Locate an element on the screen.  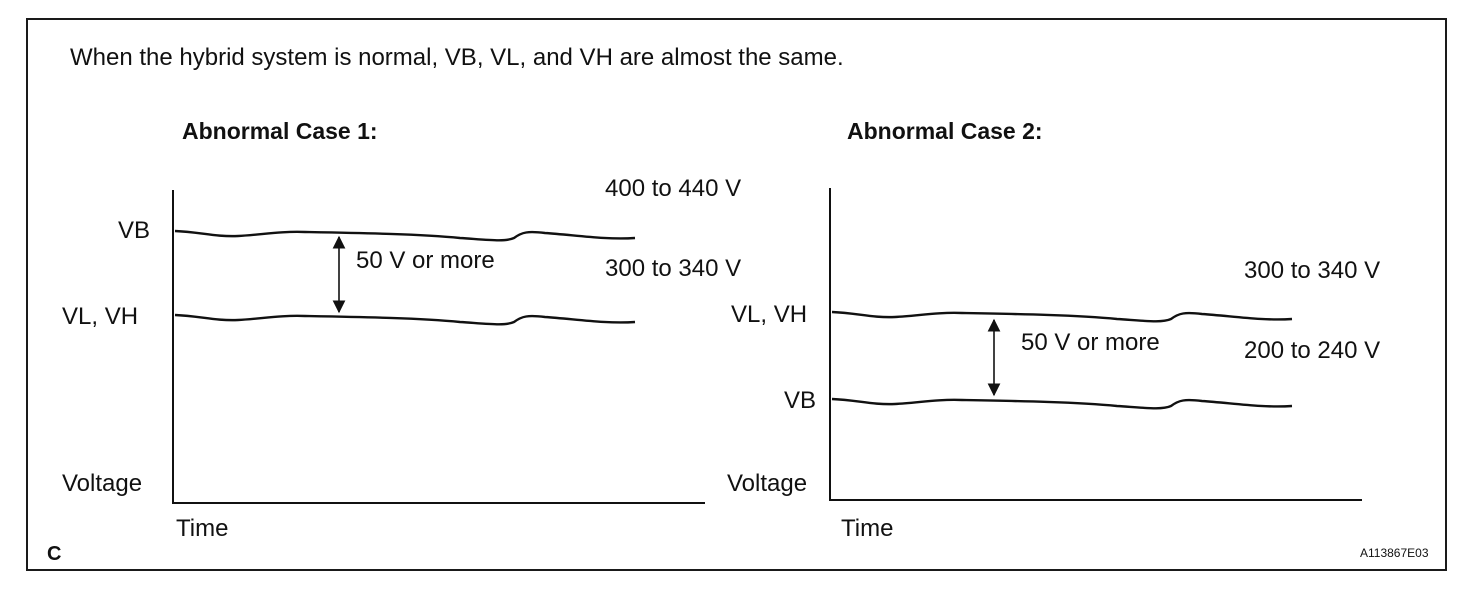
case-2-vlvh-label: VL, VH is located at coordinates (769, 314).